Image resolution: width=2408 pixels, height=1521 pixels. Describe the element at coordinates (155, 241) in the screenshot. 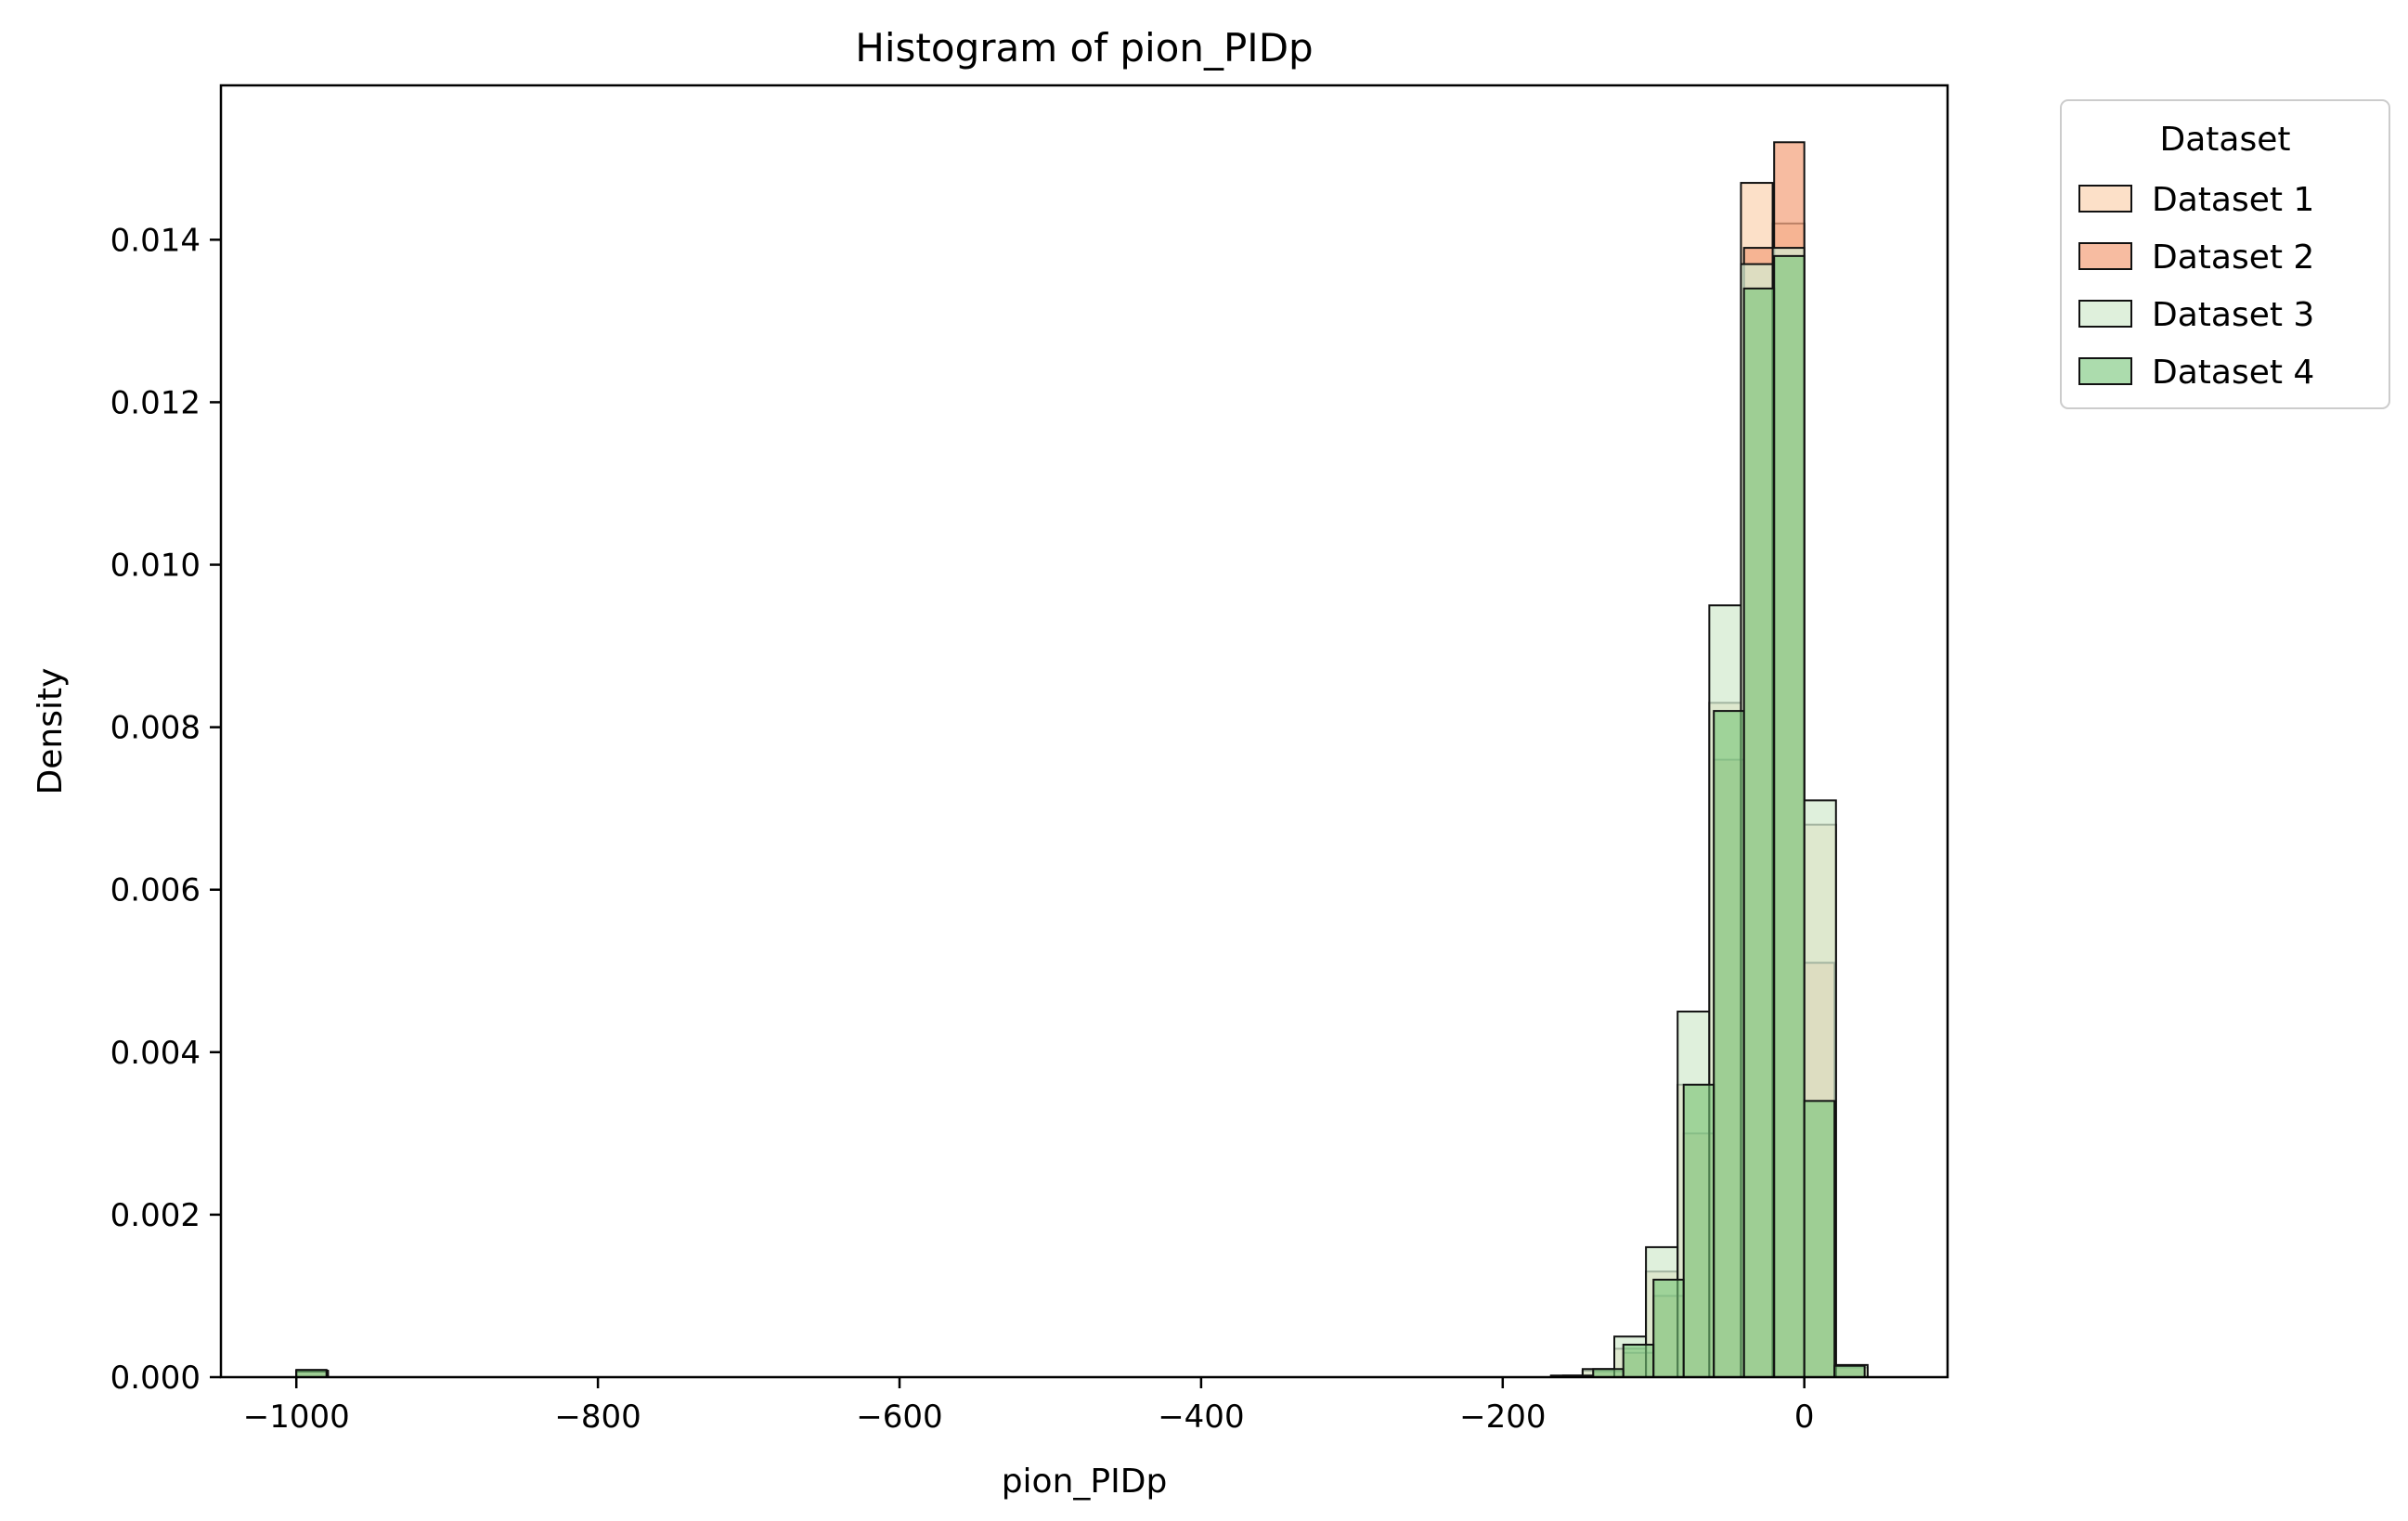

I see `y-tick-label: 0.014` at that location.